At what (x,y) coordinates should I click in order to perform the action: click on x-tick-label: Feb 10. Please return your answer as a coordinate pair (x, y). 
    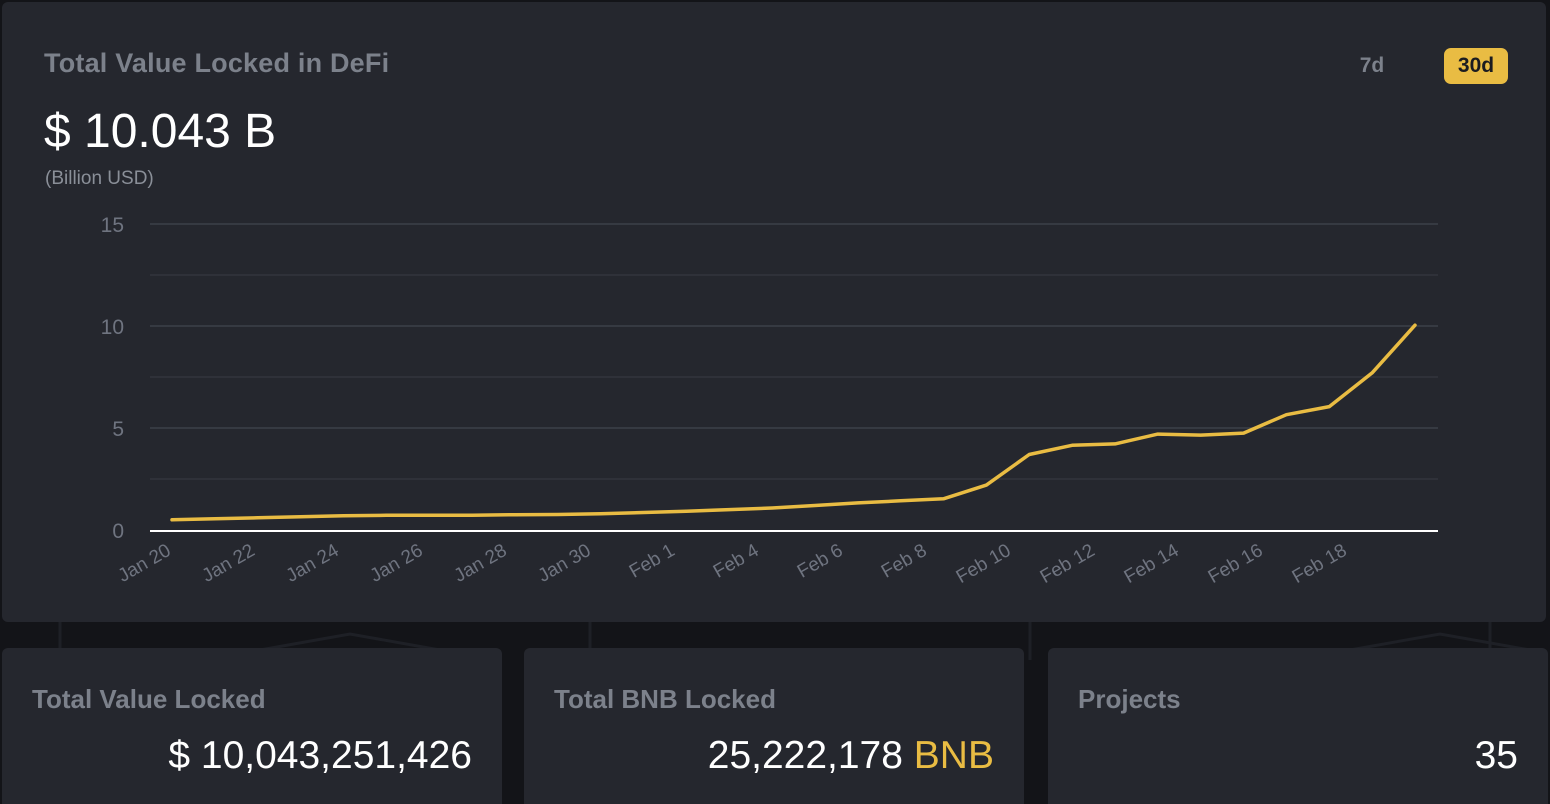
    Looking at the image, I should click on (984, 564).